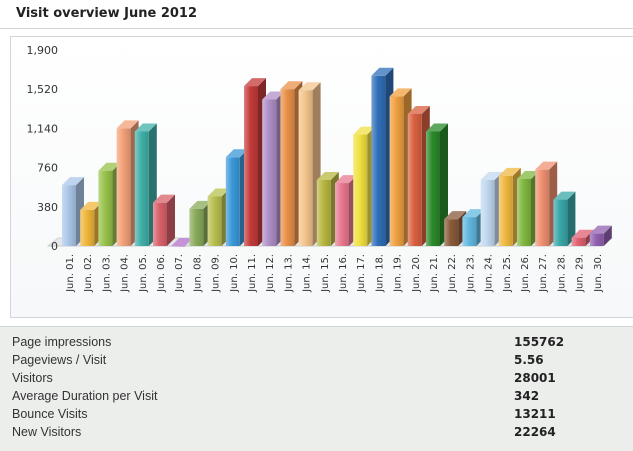  What do you see at coordinates (561, 273) in the screenshot?
I see `x-tick-label: Jun. 28.` at bounding box center [561, 273].